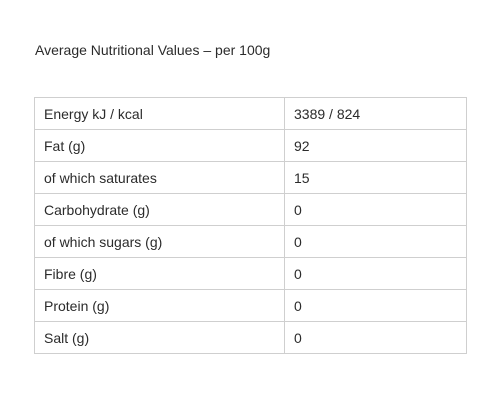 The image size is (500, 400). What do you see at coordinates (375, 113) in the screenshot?
I see `nutrient-value: 3389 / 824` at bounding box center [375, 113].